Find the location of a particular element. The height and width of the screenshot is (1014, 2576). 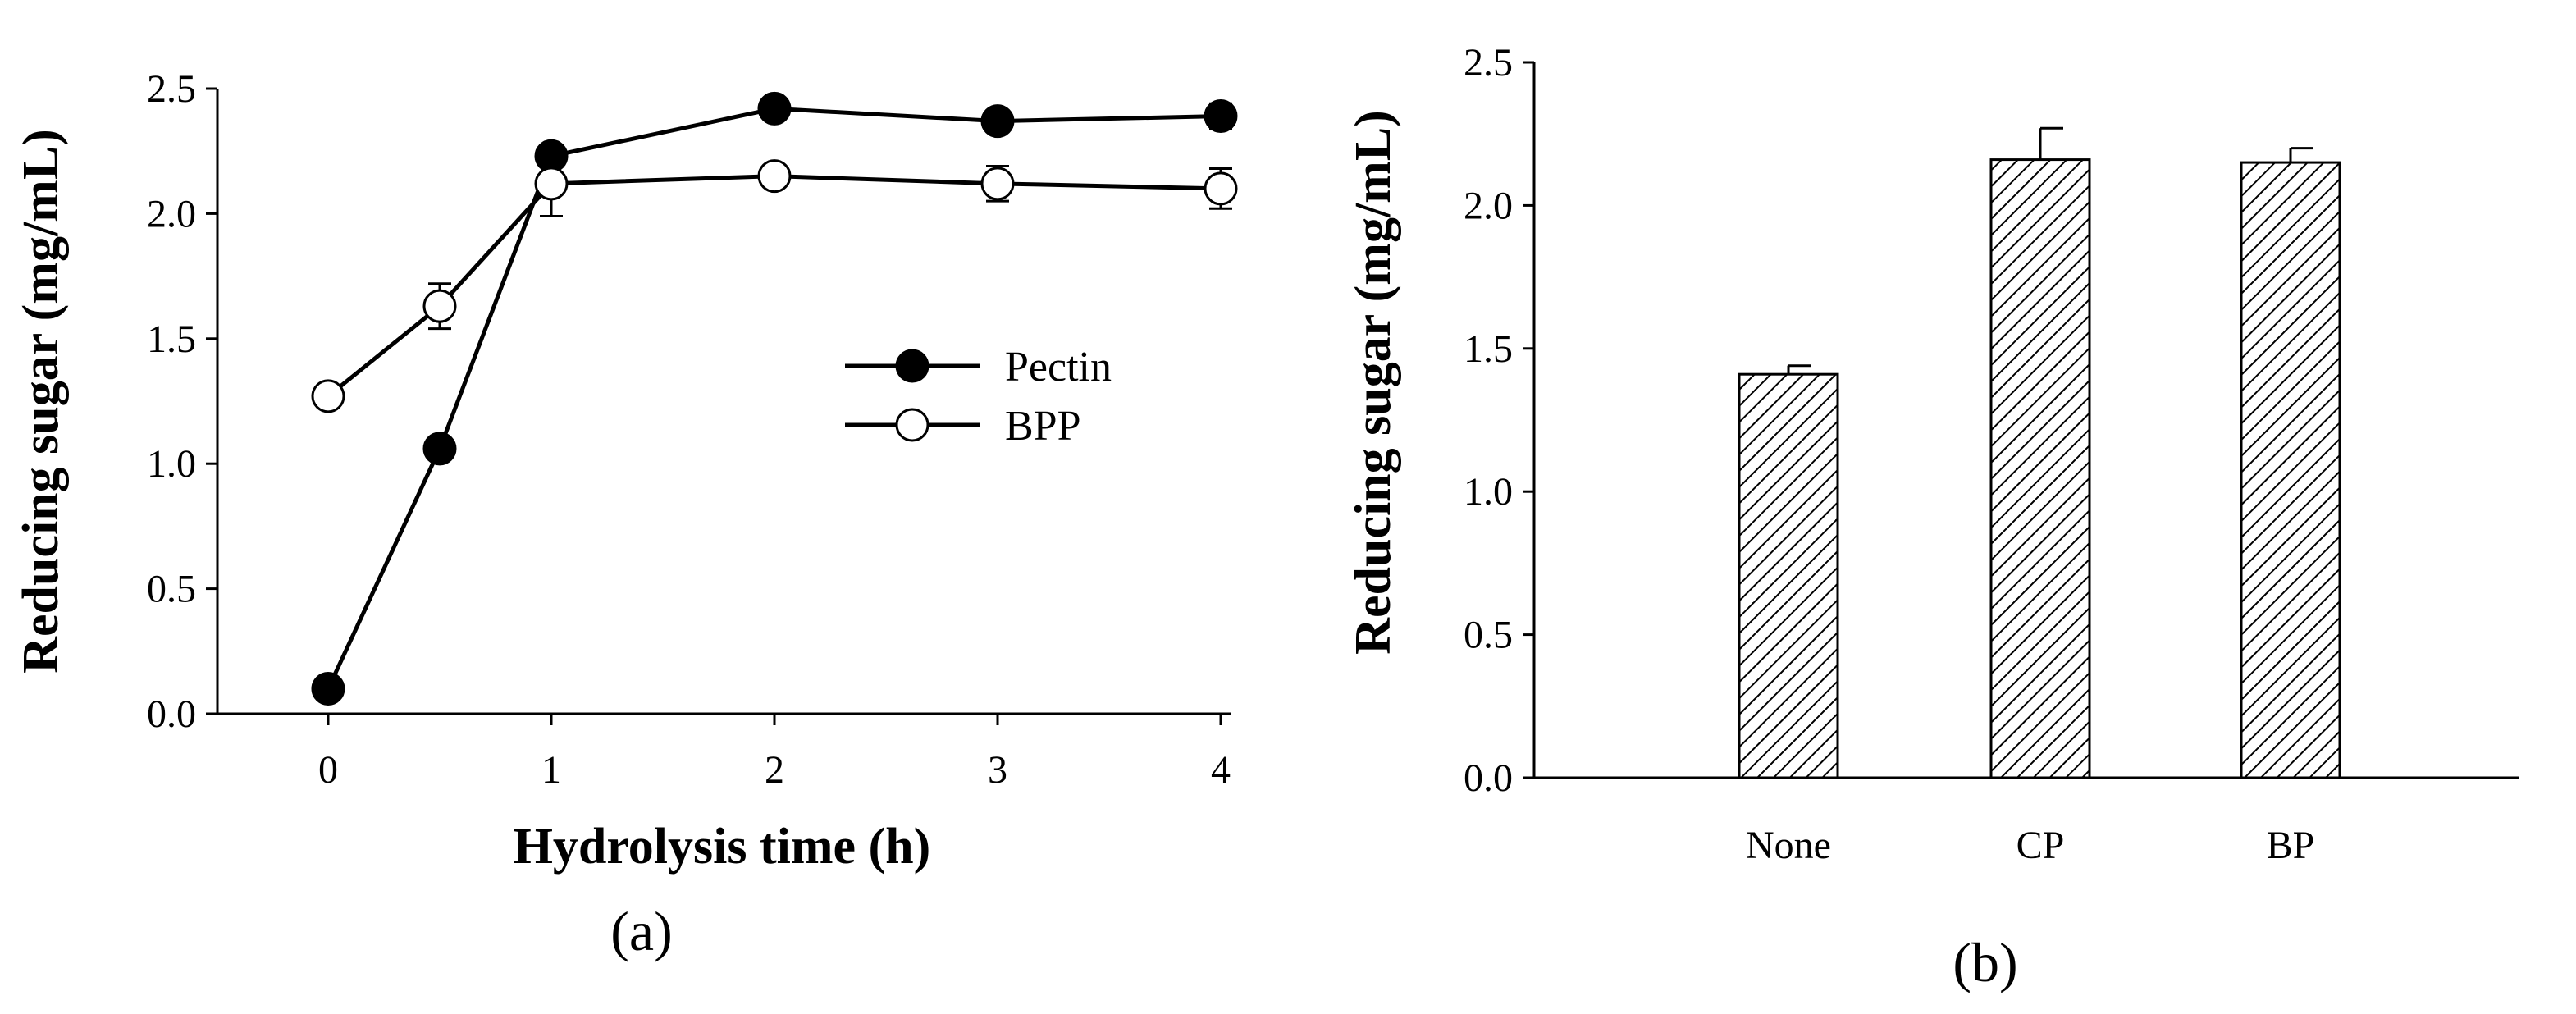

bar-none is located at coordinates (1789, 575).